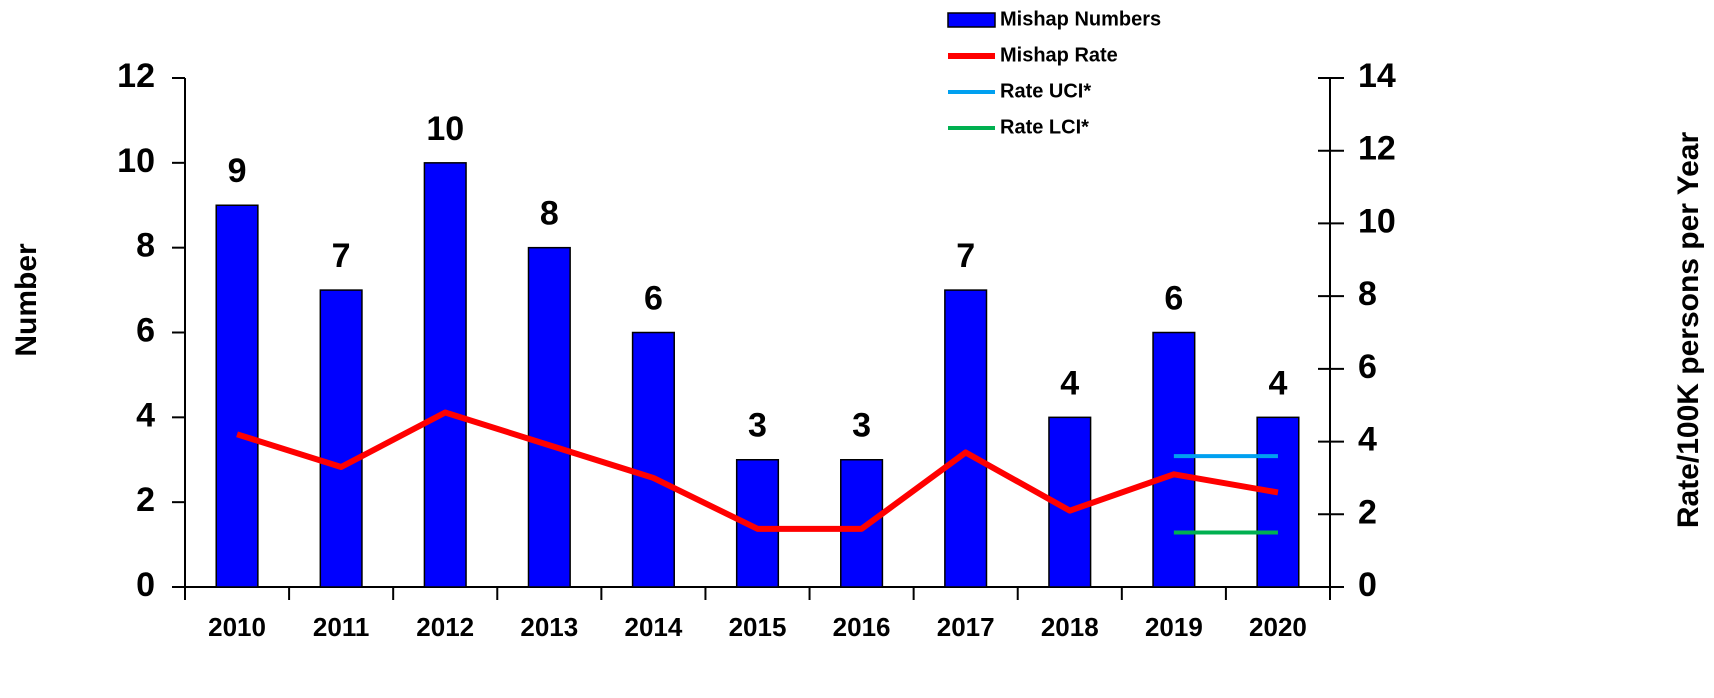 This screenshot has width=1714, height=698. What do you see at coordinates (1059, 55) in the screenshot?
I see `legend-label: Mishap Rate` at bounding box center [1059, 55].